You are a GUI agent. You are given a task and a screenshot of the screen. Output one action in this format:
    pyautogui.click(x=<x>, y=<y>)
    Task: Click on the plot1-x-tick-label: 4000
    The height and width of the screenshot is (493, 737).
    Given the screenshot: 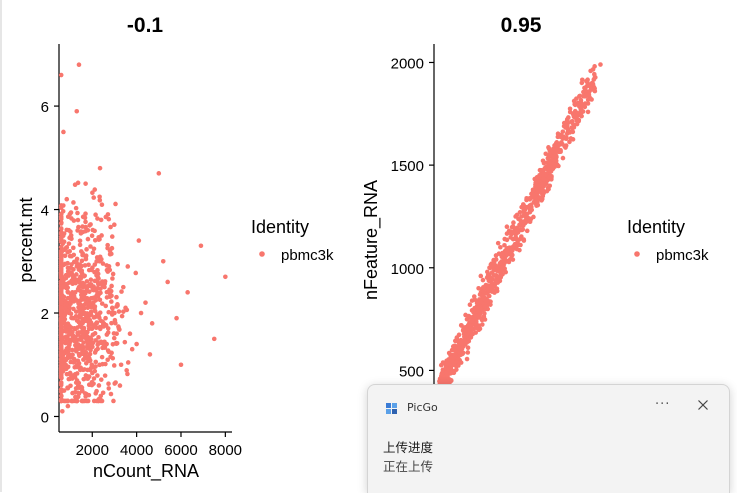 What is the action you would take?
    pyautogui.click(x=136, y=450)
    